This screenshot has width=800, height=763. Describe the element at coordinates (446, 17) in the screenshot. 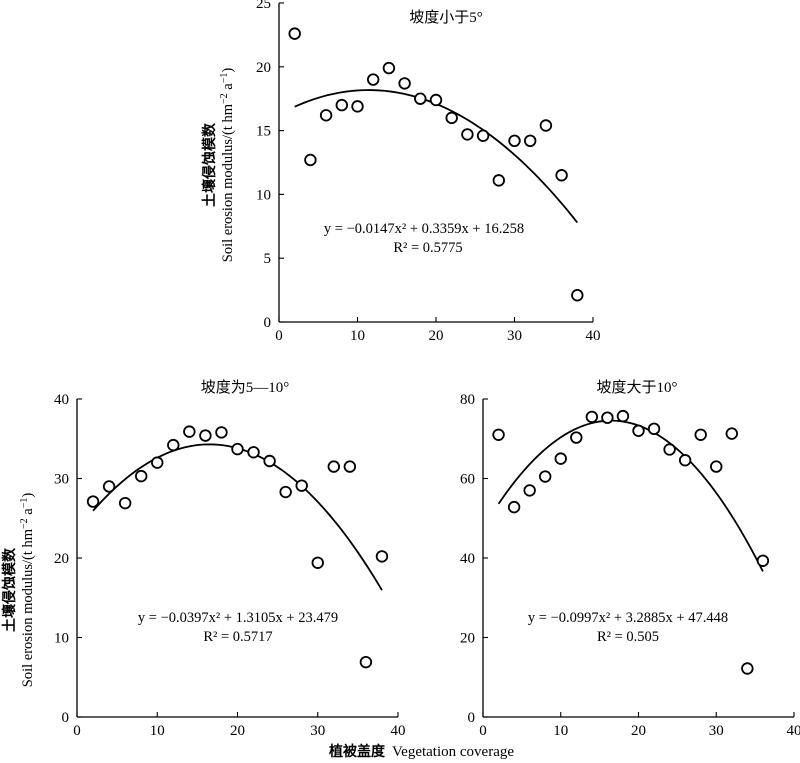

I see `panel-title: 坡度小于5°` at that location.